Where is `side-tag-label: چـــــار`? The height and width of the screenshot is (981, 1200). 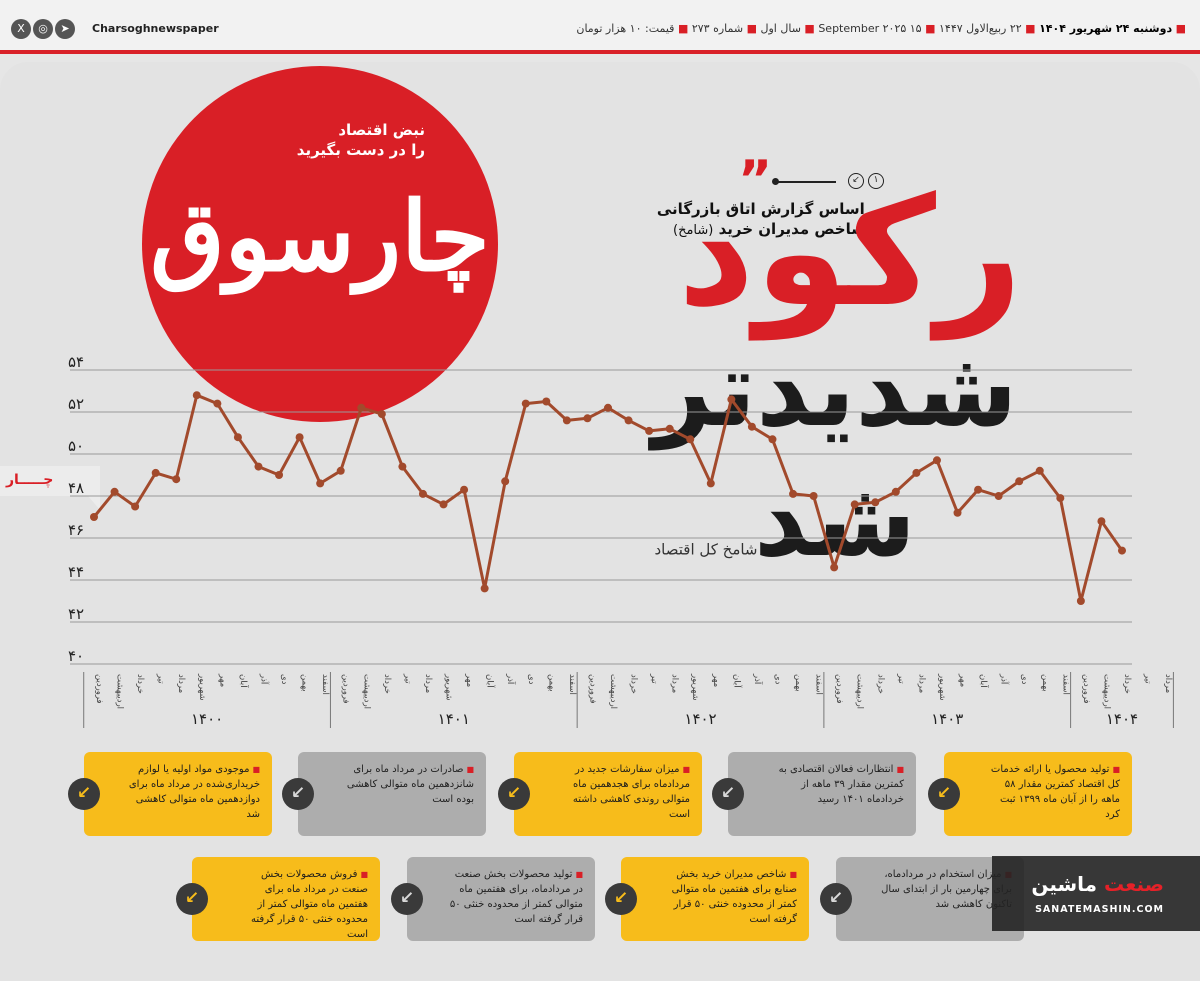 side-tag-label: چـــــار is located at coordinates (30, 480).